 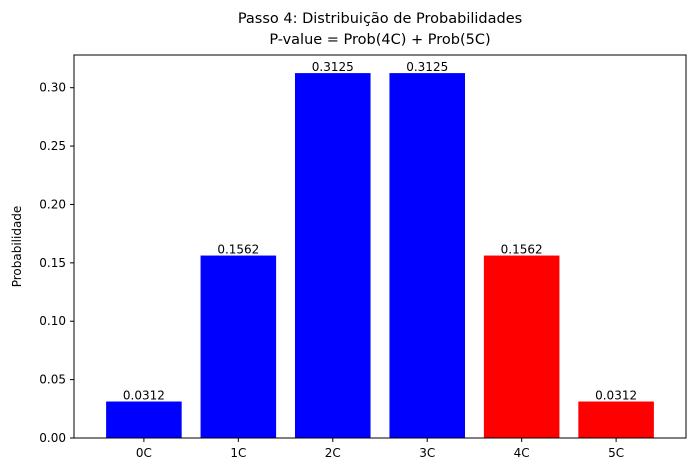 What do you see at coordinates (380, 19) in the screenshot?
I see `chart-title-line-1: Passo 4: Distribuição de Probabilidades` at bounding box center [380, 19].